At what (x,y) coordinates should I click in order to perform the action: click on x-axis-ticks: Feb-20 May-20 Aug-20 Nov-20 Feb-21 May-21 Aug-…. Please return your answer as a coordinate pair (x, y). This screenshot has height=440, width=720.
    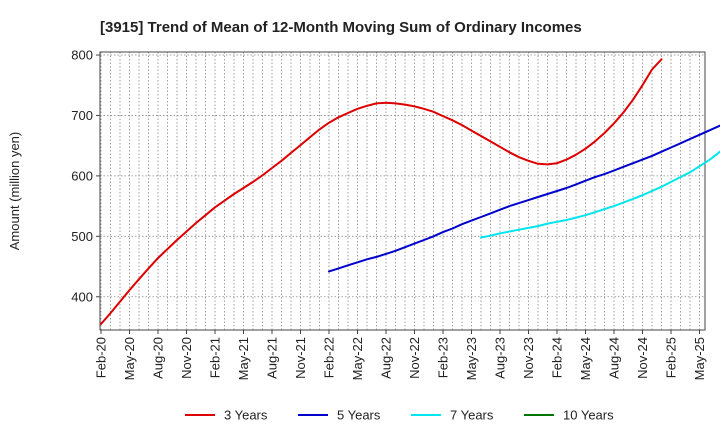
    Looking at the image, I should click on (400, 355).